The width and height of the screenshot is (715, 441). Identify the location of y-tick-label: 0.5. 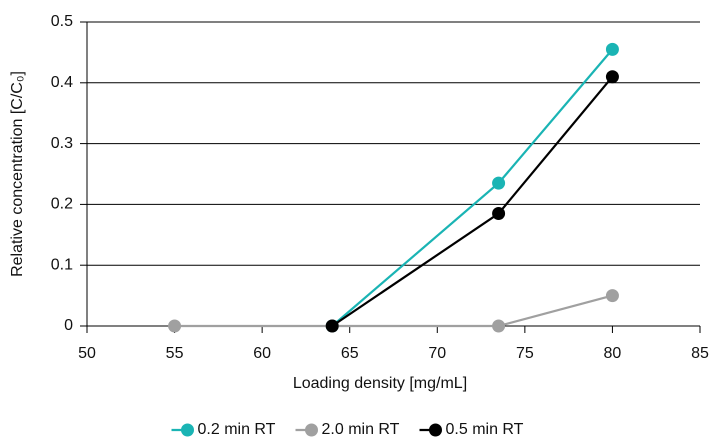
(62, 21).